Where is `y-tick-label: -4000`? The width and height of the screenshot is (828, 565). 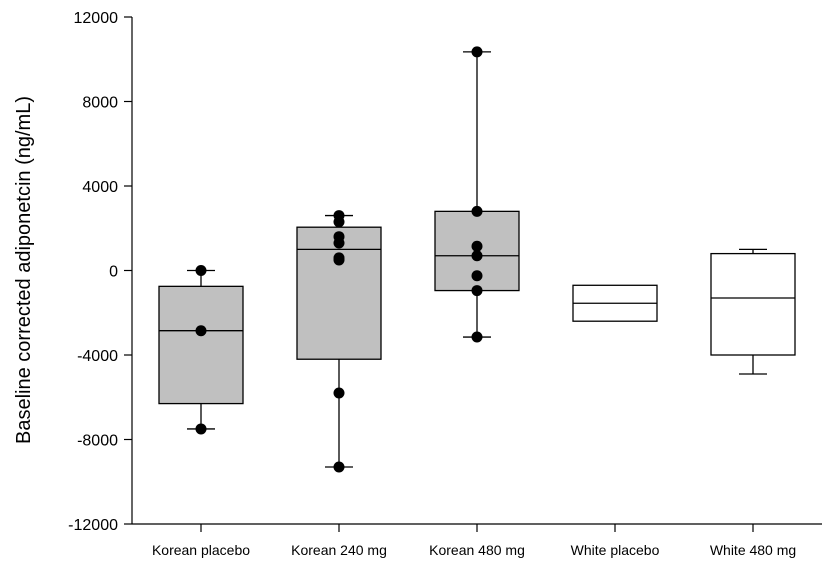
y-tick-label: -4000 is located at coordinates (97, 356).